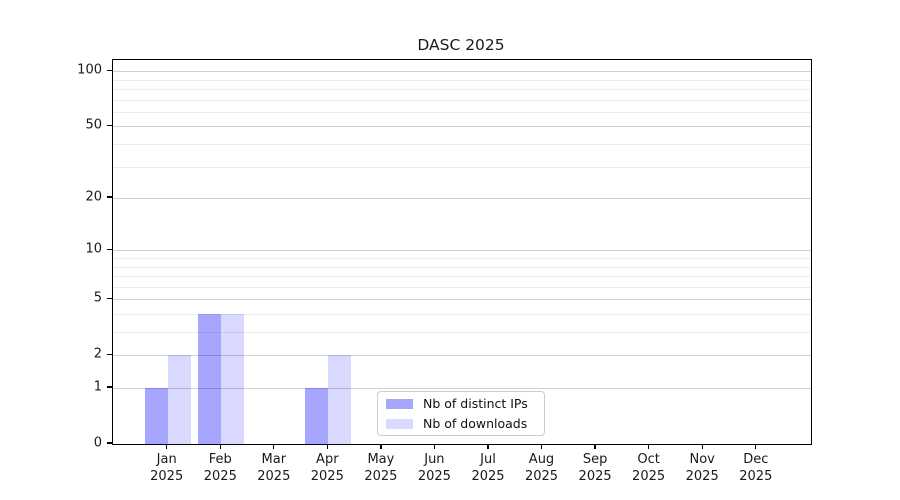 Image resolution: width=900 pixels, height=500 pixels. Describe the element at coordinates (97, 354) in the screenshot. I see `y-tick-label: 2` at that location.